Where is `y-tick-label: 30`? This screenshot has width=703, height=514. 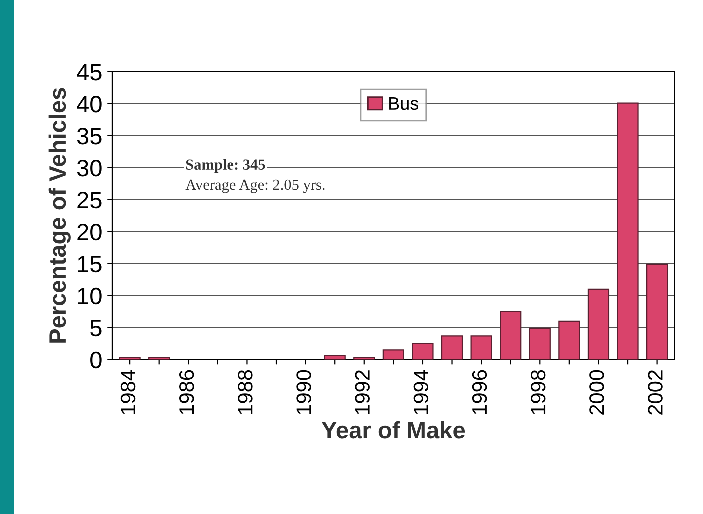 y-tick-label: 30 is located at coordinates (89, 168).